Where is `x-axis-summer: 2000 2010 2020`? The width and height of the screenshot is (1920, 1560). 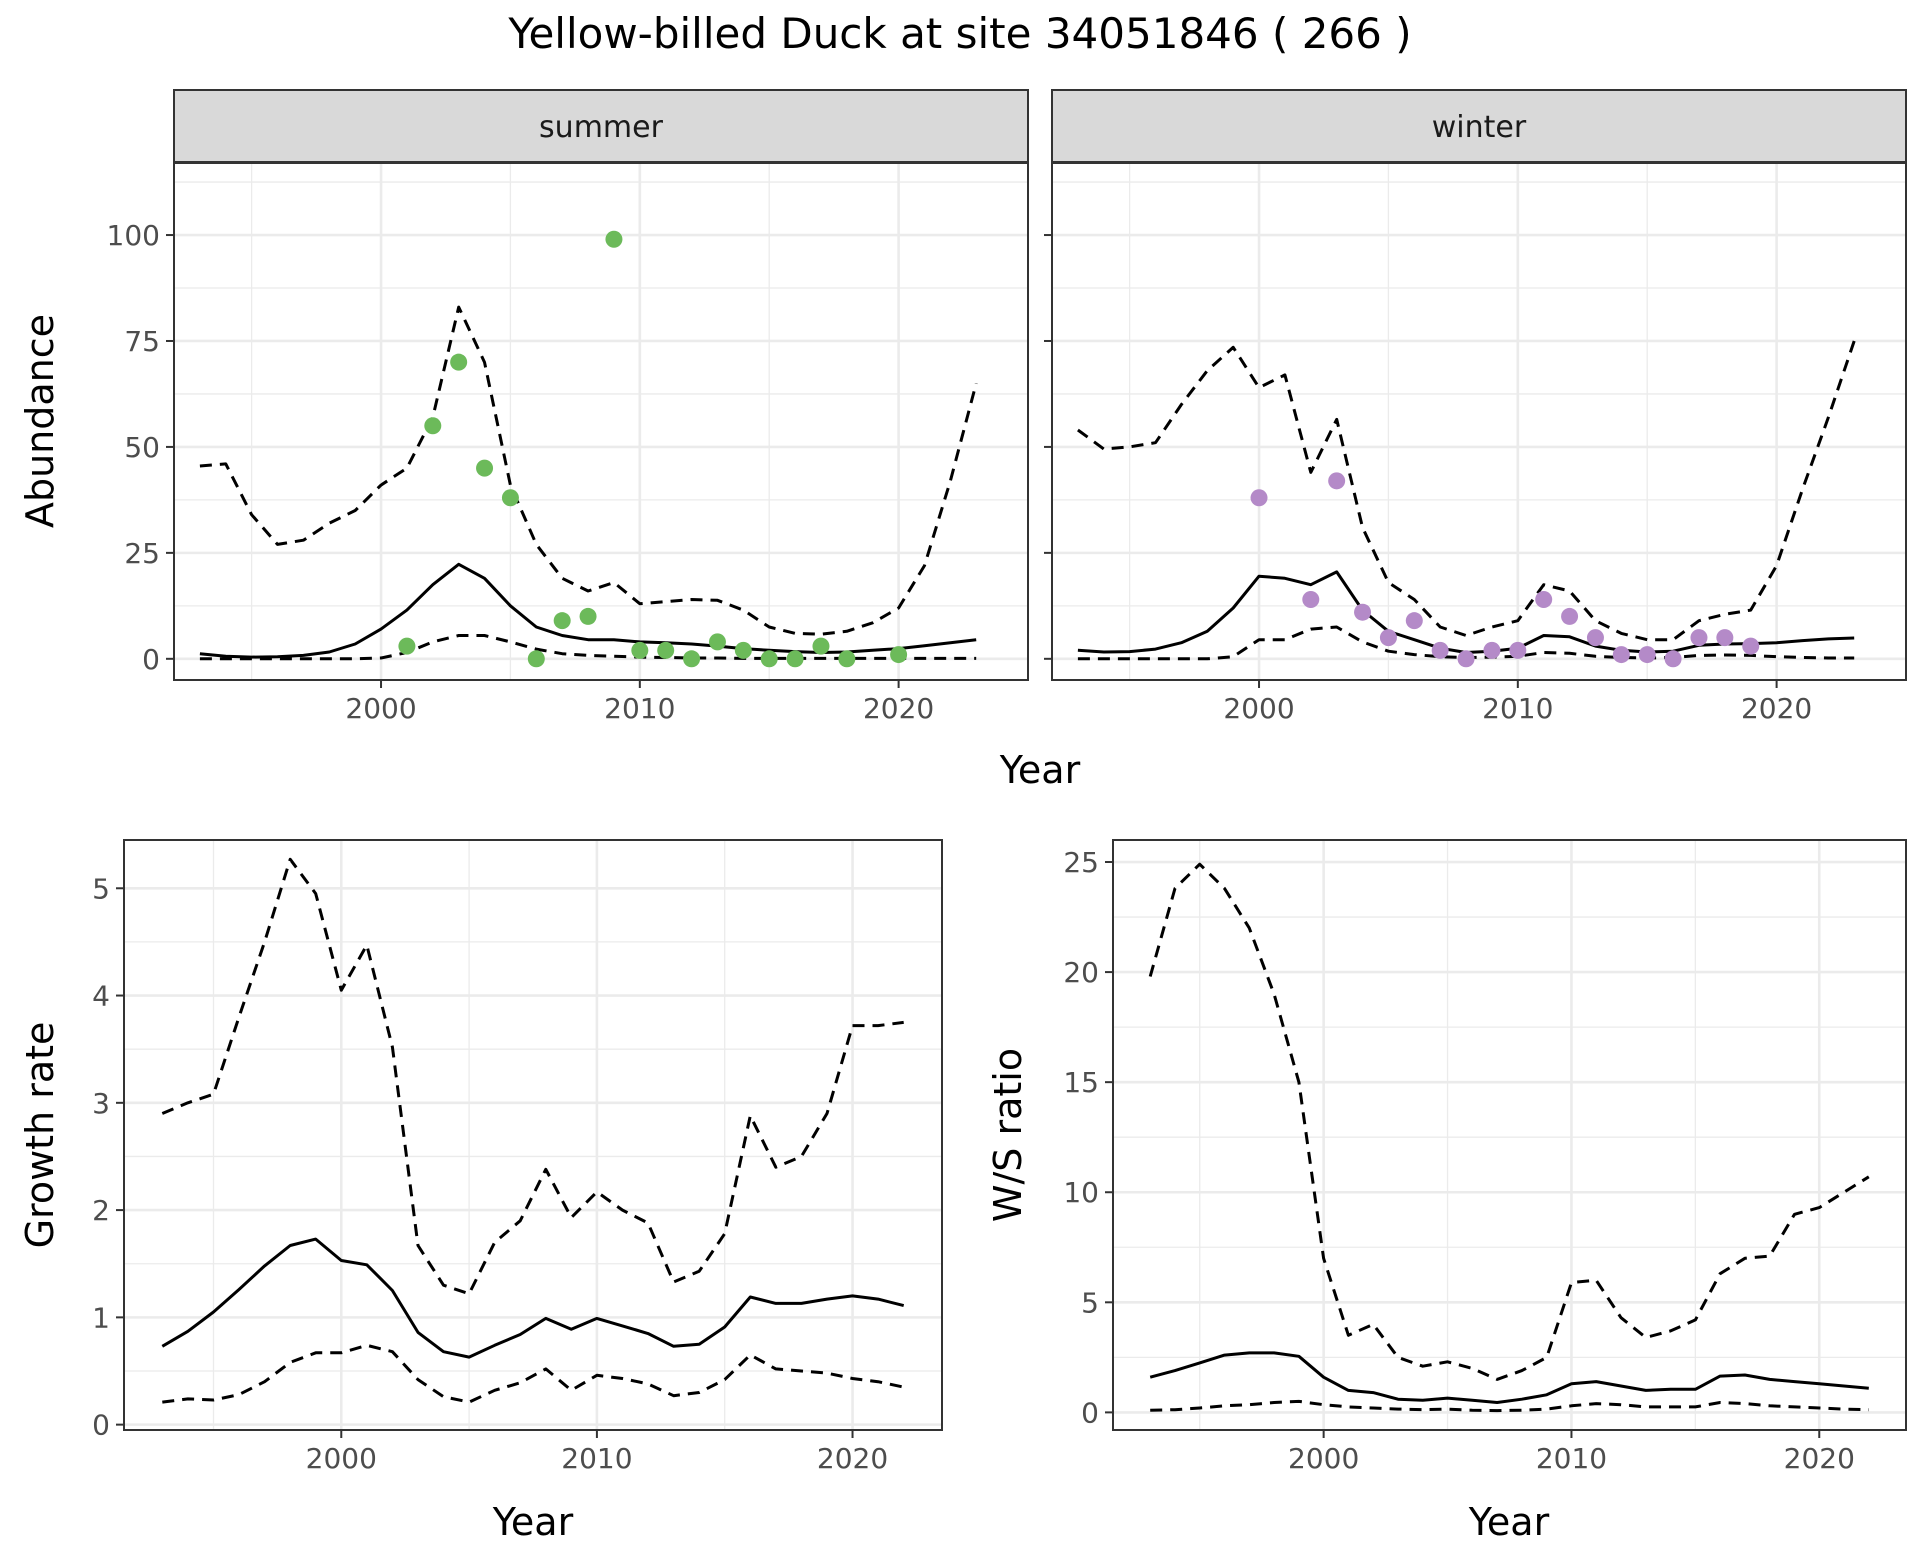
x-axis-summer: 2000 2010 2020 is located at coordinates (639, 702).